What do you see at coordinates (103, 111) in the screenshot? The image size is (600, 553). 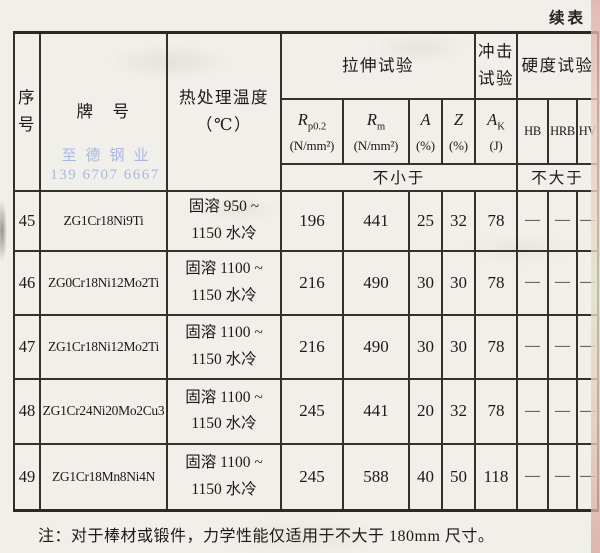 I see `col-header-grade: 牌 号` at bounding box center [103, 111].